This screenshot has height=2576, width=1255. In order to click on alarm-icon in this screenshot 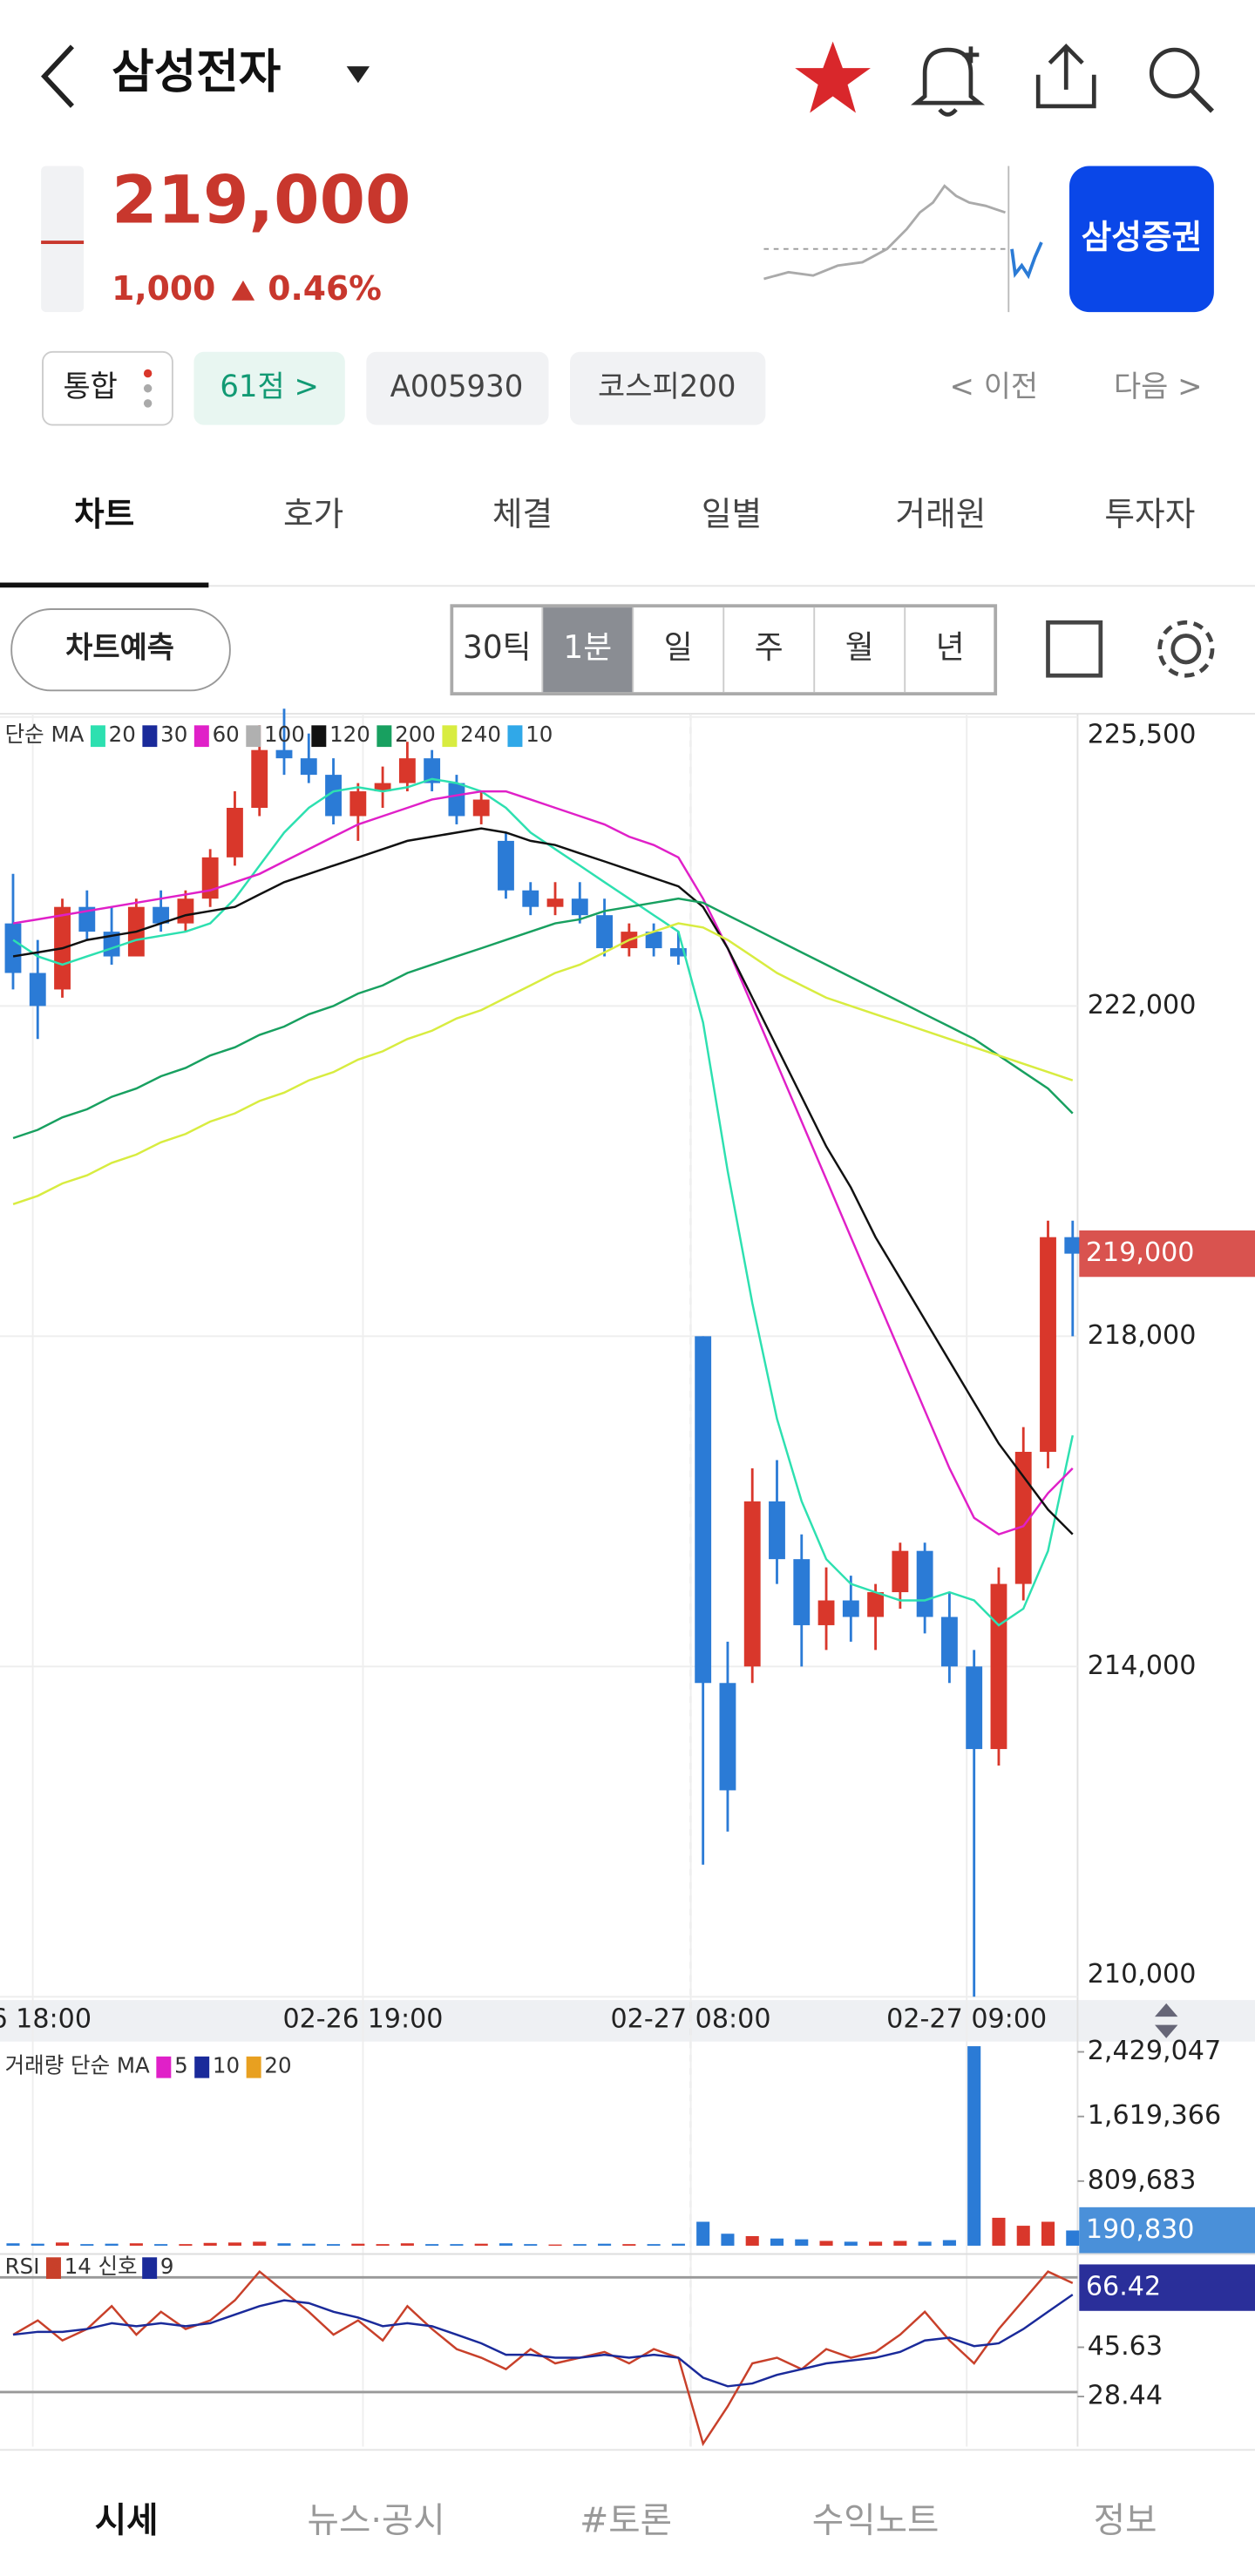, I will do `click(948, 82)`.